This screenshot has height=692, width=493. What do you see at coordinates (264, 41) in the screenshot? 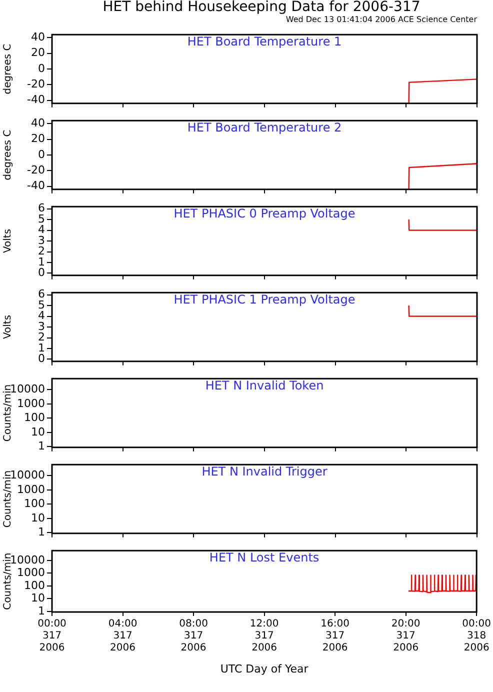
I see `chart-title: HET Board Temperature 1` at bounding box center [264, 41].